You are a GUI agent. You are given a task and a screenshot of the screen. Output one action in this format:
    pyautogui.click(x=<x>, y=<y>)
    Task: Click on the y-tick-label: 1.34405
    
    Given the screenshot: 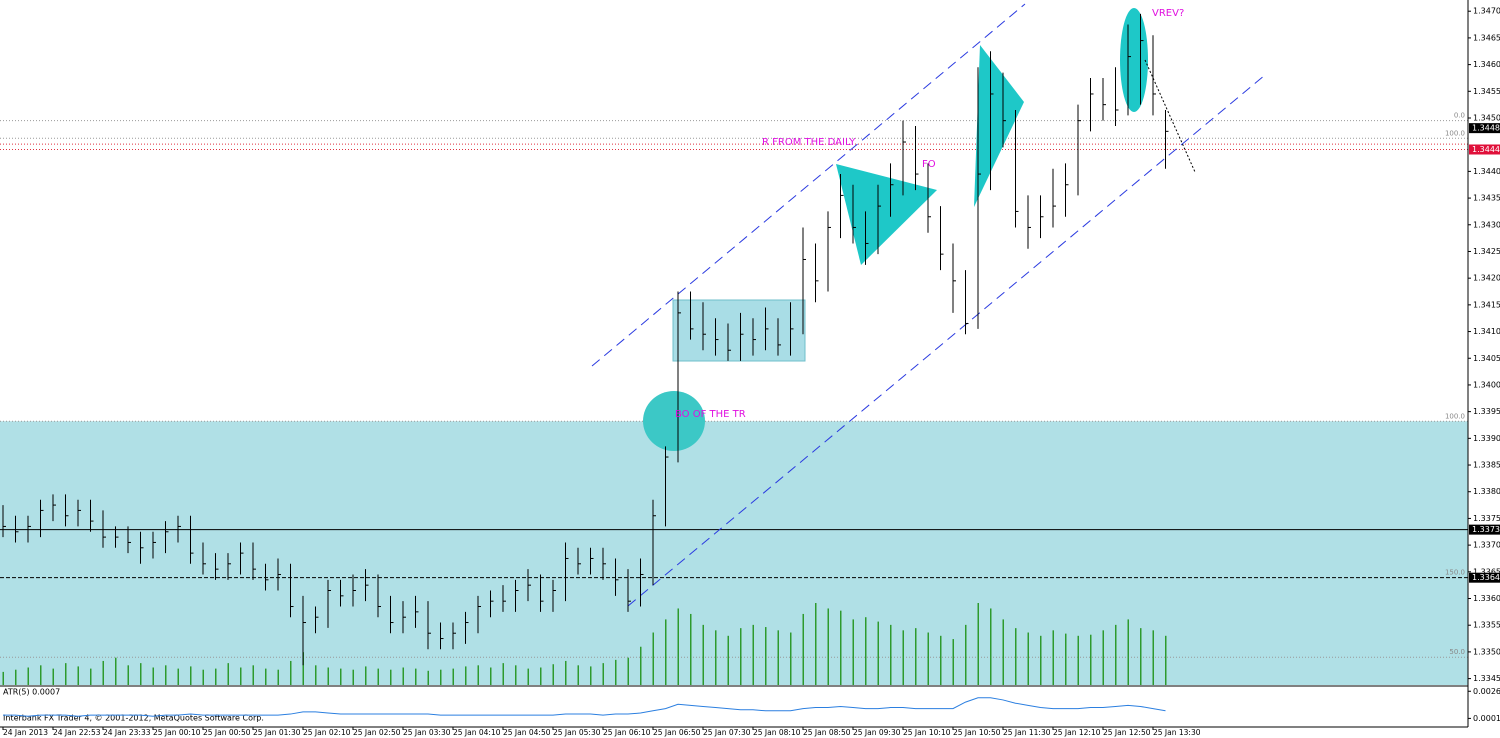 What is the action you would take?
    pyautogui.click(x=1486, y=171)
    